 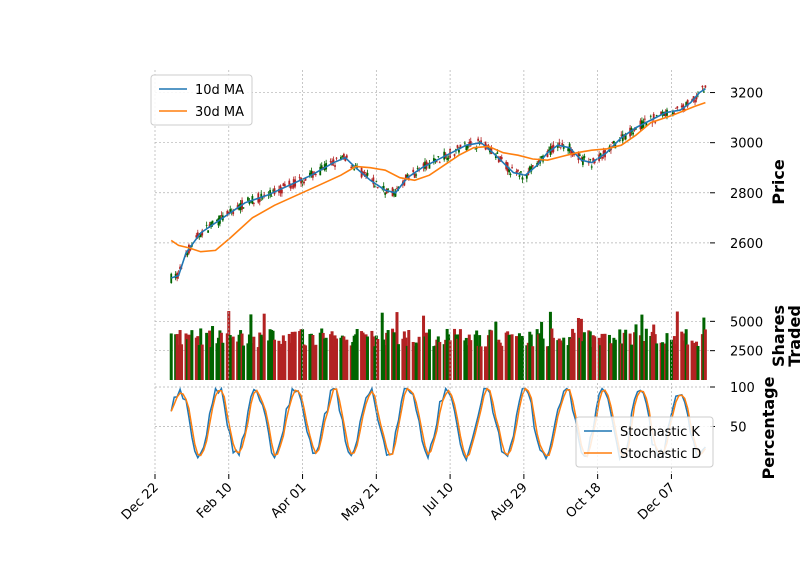 What do you see at coordinates (660, 432) in the screenshot?
I see `legend-label: Stochastic K` at bounding box center [660, 432].